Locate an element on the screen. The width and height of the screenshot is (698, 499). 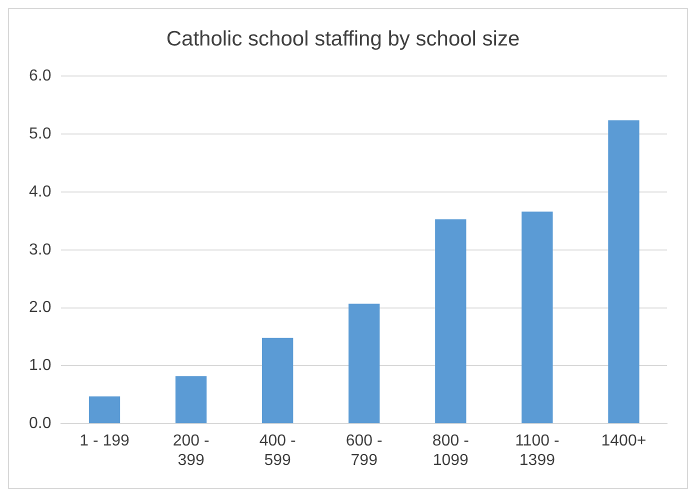
x-tick-label: 1 - 199 is located at coordinates (105, 441).